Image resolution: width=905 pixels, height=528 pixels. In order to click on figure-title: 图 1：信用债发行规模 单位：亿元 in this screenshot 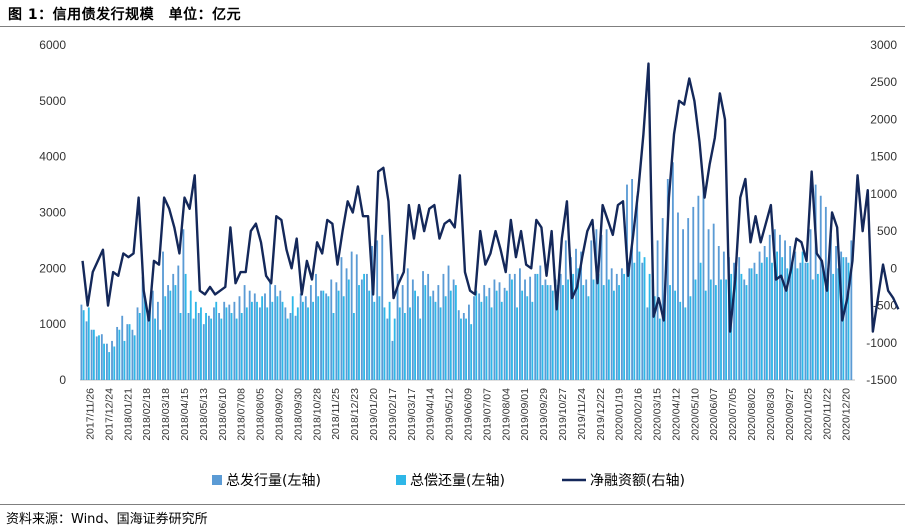, I will do `click(125, 15)`.